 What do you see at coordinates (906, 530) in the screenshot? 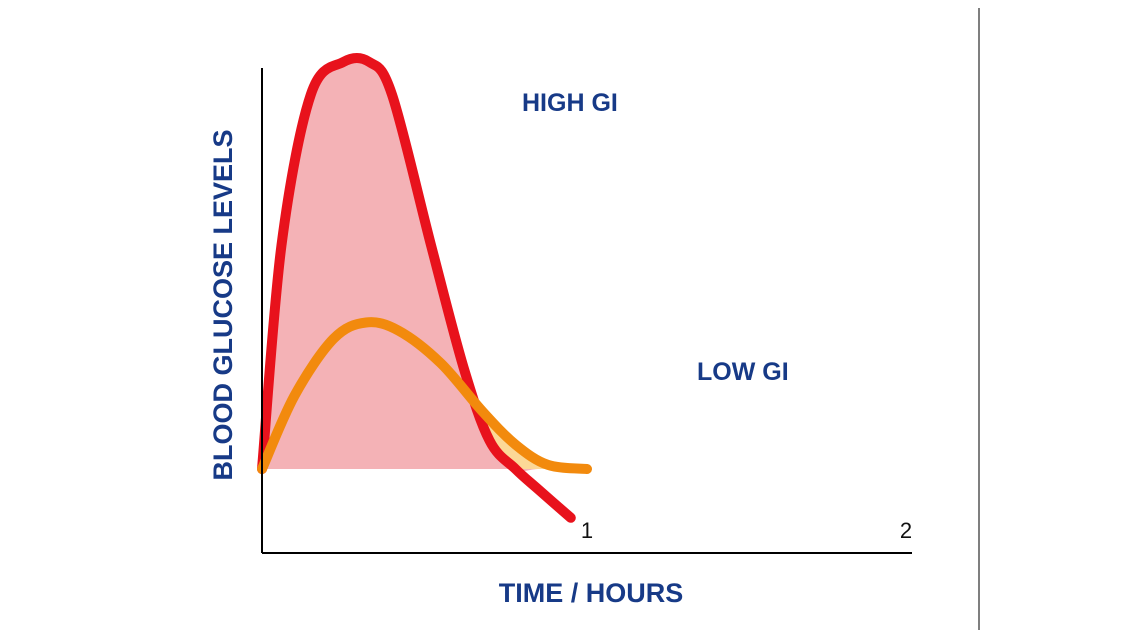
I see `x-tick-label: 2` at bounding box center [906, 530].